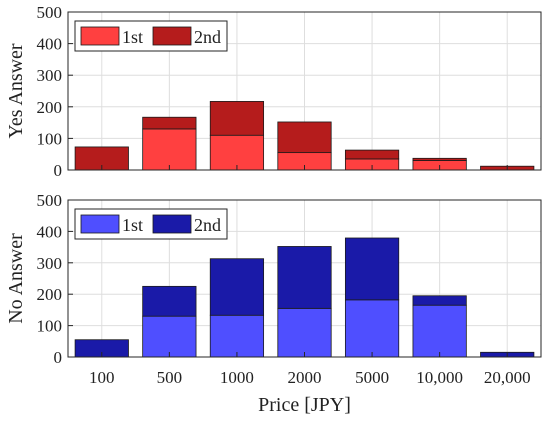 The width and height of the screenshot is (550, 425). I want to click on no-legend-swatch-2nd, so click(172, 224).